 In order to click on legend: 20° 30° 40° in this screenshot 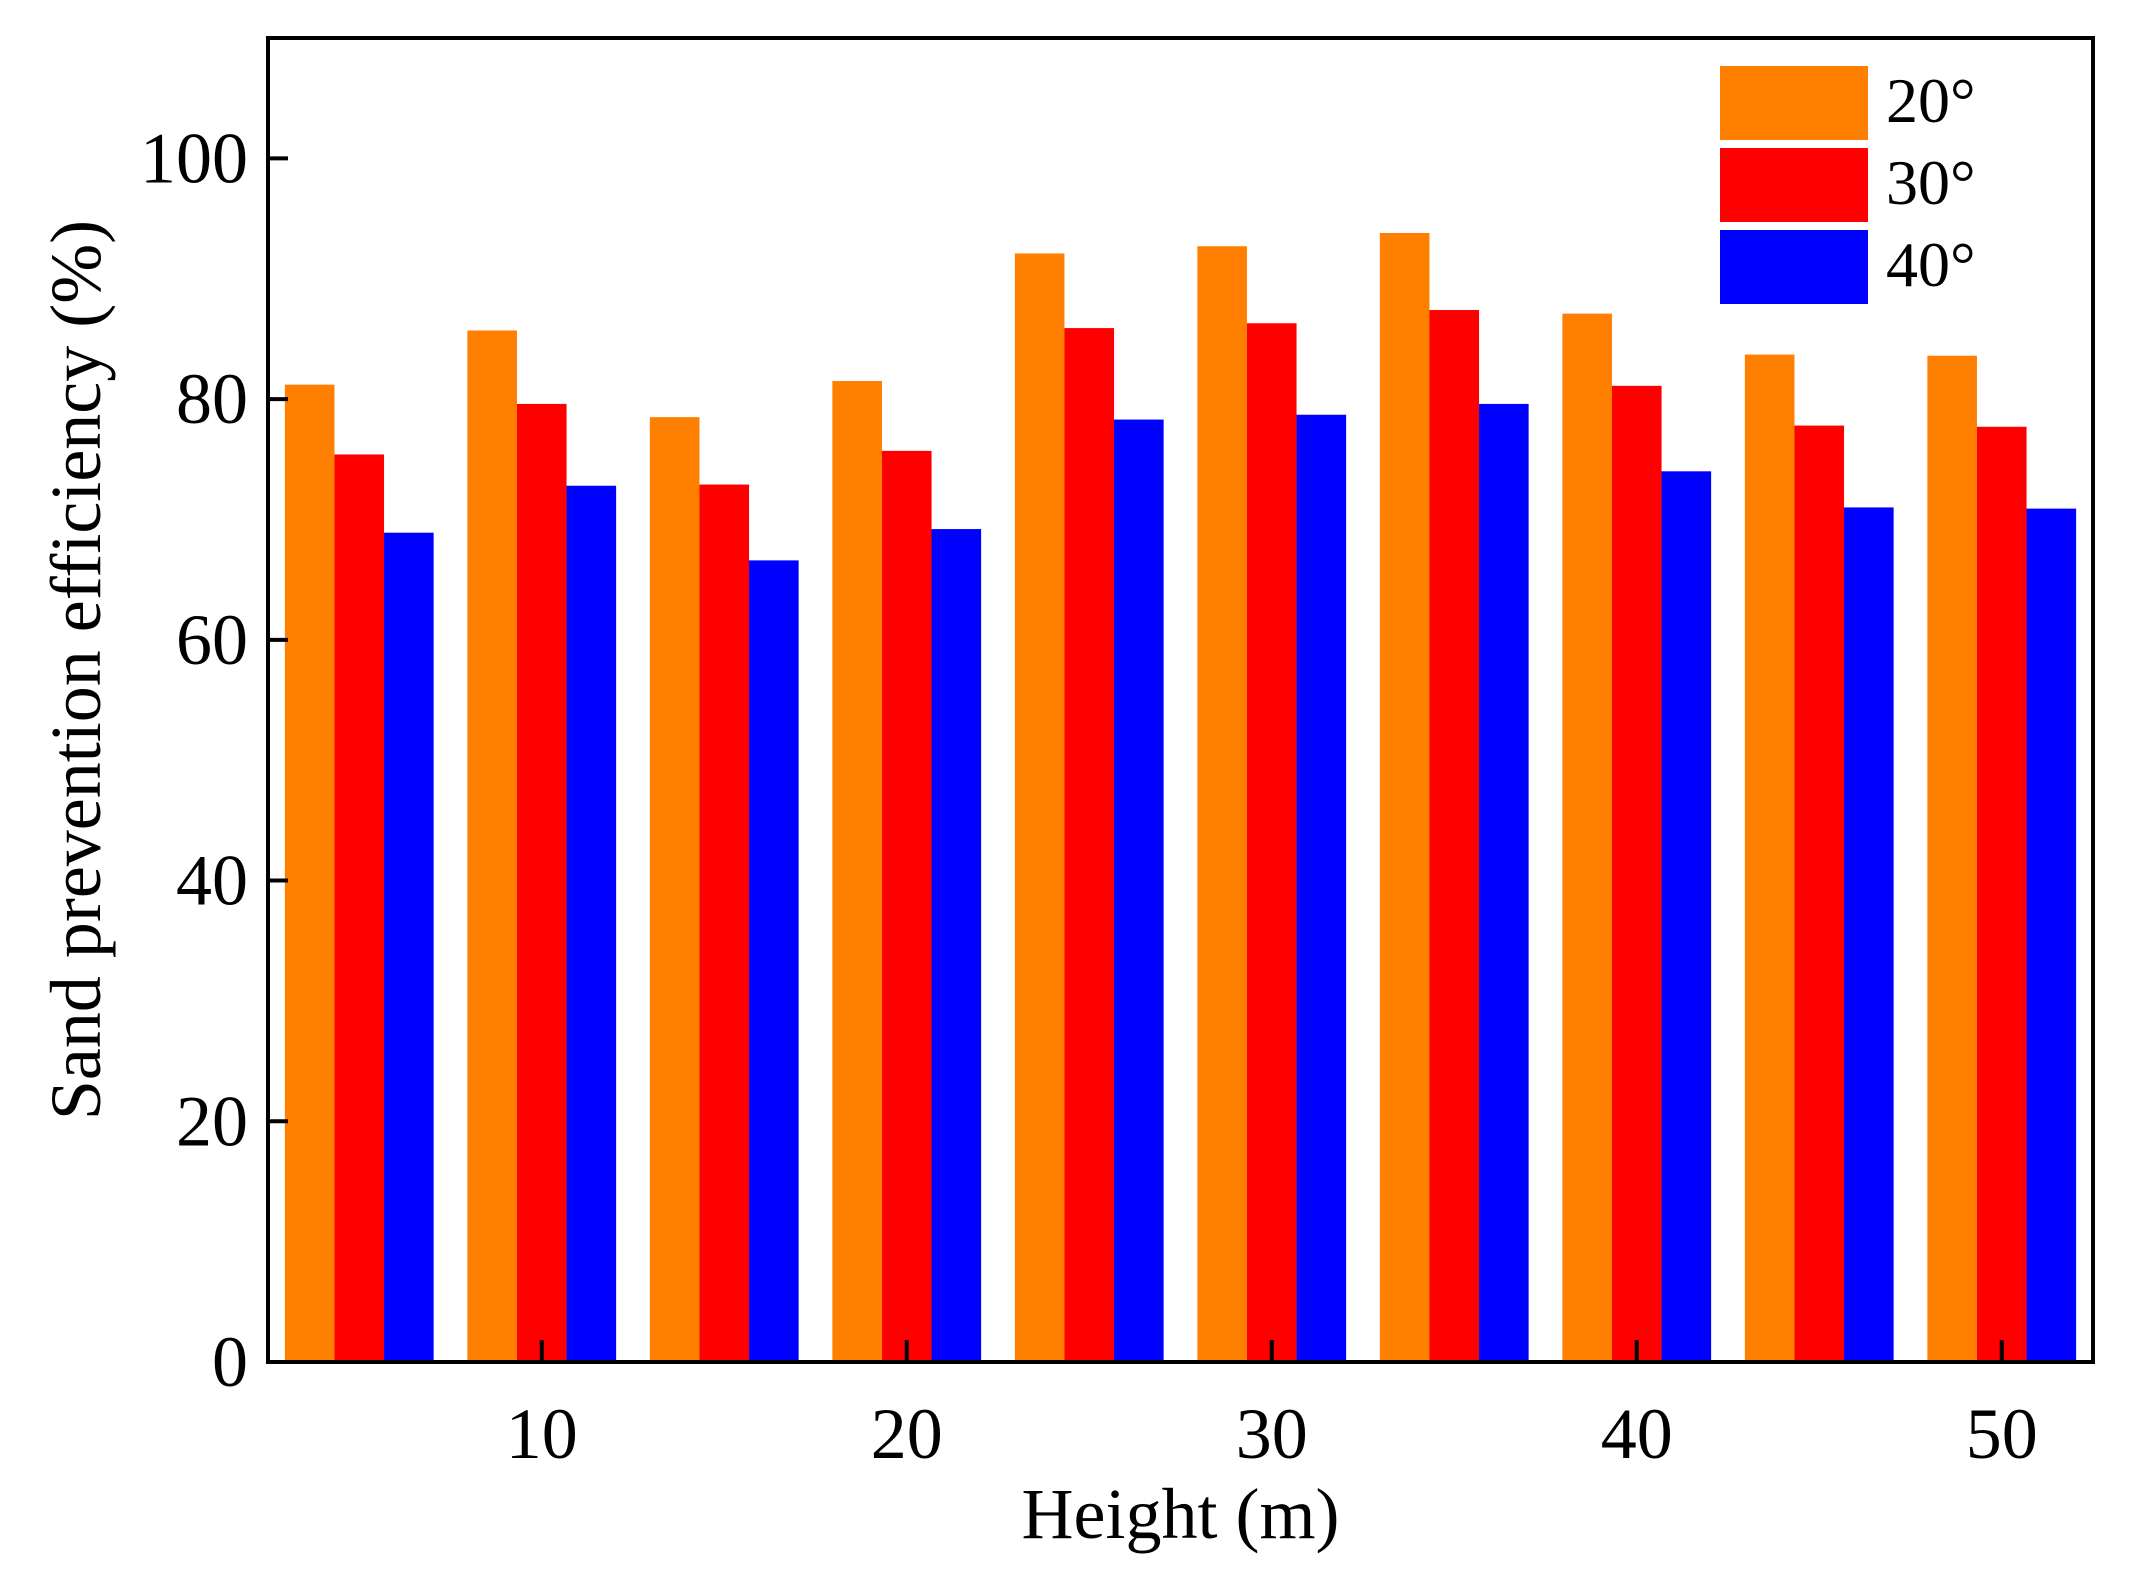, I will do `click(1848, 184)`.